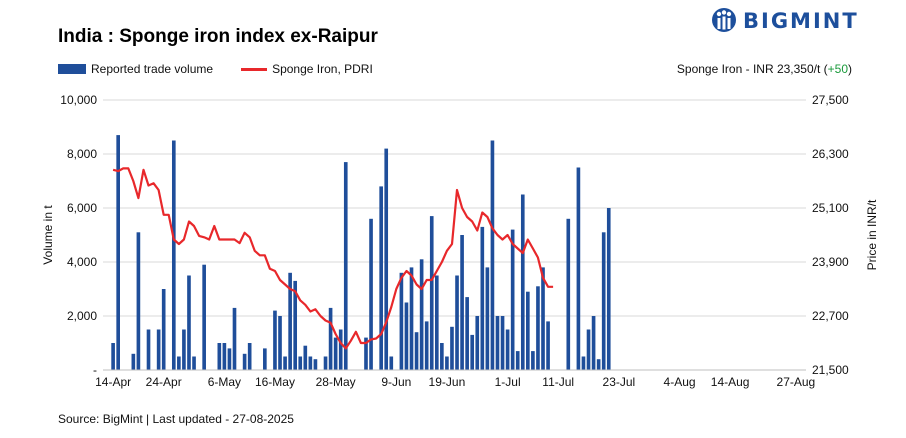 The image size is (906, 438). What do you see at coordinates (164, 382) in the screenshot?
I see `x-tick-label: 24-Apr` at bounding box center [164, 382].